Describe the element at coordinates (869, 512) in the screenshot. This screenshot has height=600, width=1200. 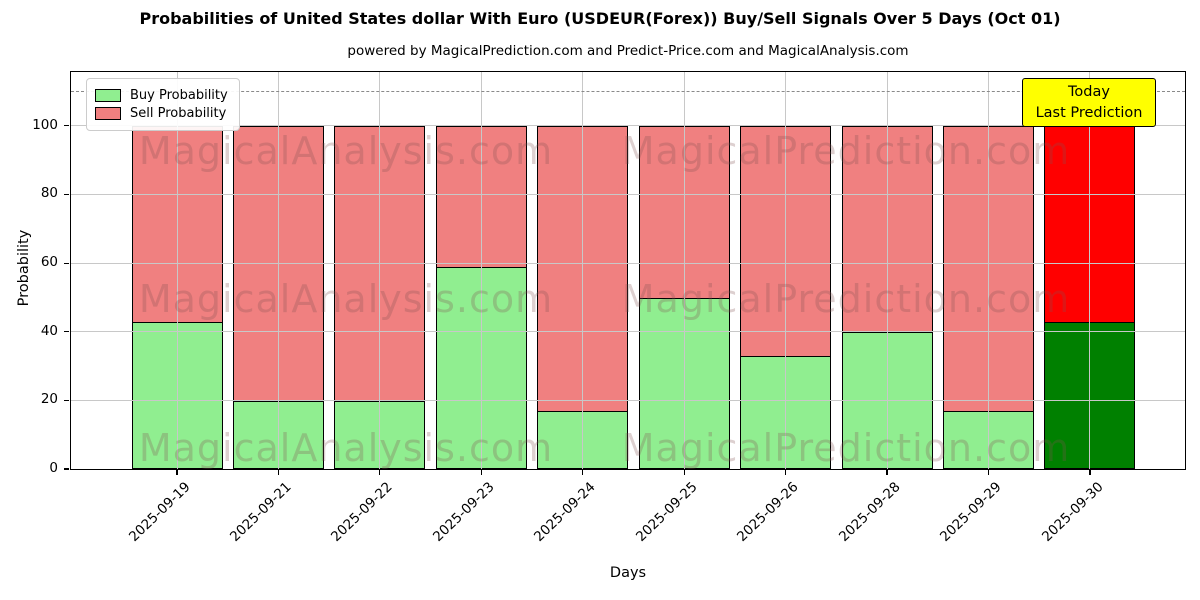
I see `x-tick-label: 2025-09-28` at that location.